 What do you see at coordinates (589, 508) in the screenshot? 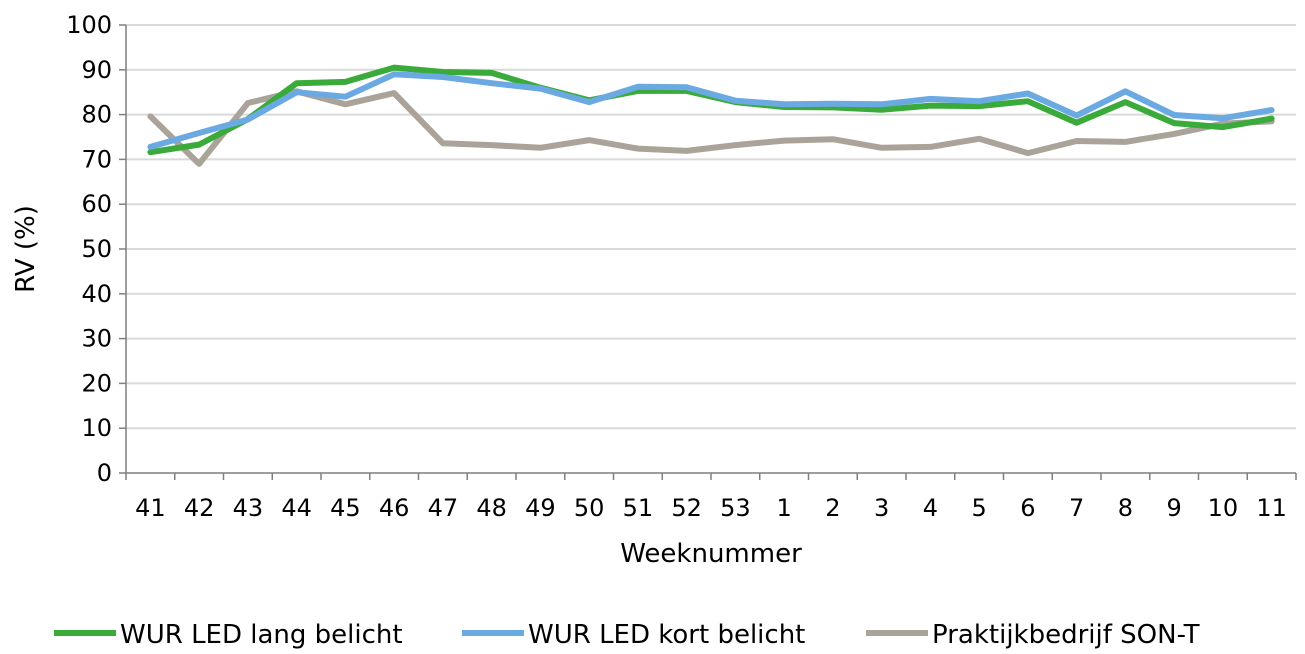
I see `x-tick-label: 50` at bounding box center [589, 508].